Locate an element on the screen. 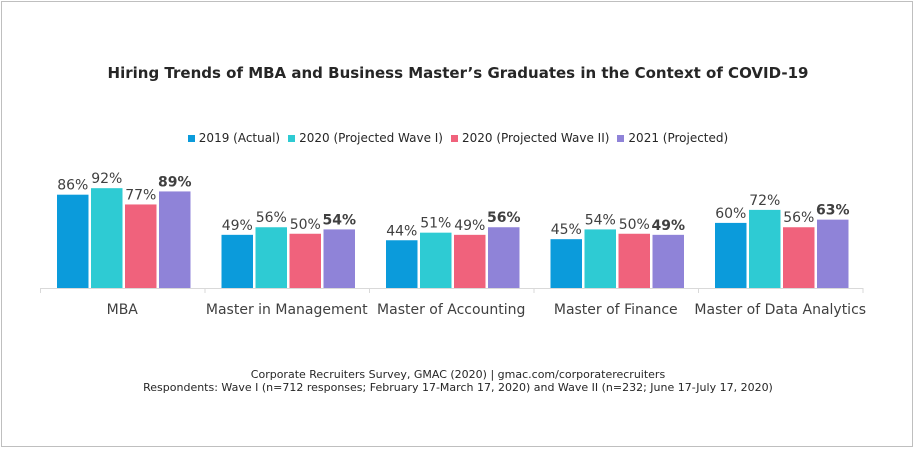 The width and height of the screenshot is (916, 449). bar-master-of-data-analytics-2021-projected is located at coordinates (833, 253).